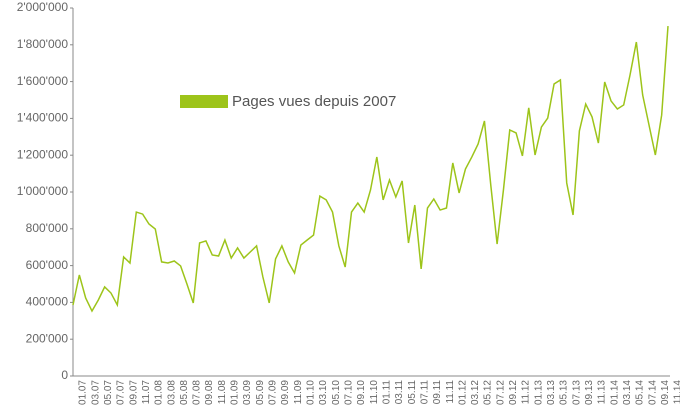 This screenshot has height=411, width=680. What do you see at coordinates (336, 392) in the screenshot?
I see `x-tick-label: 05.10` at bounding box center [336, 392].